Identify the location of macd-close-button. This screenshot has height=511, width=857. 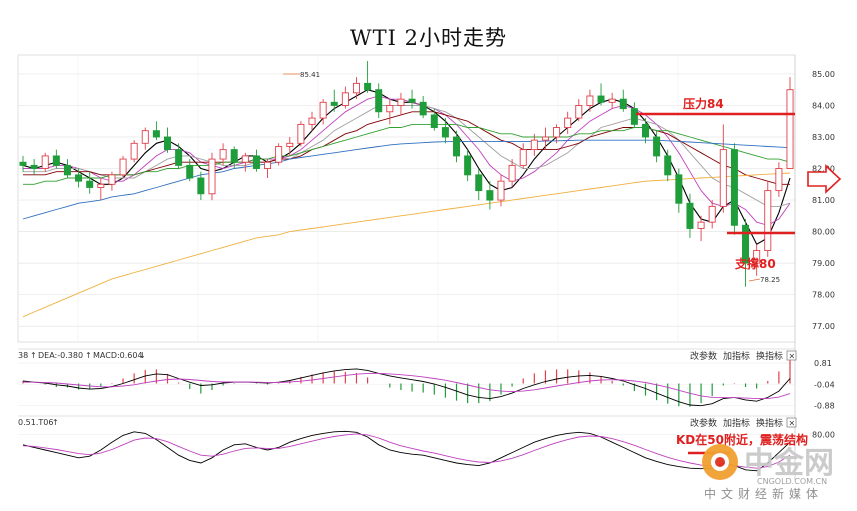
(791, 355).